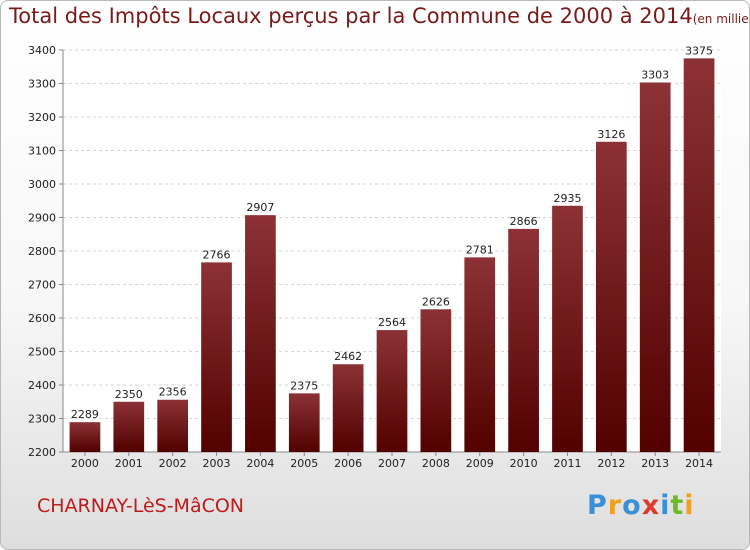  What do you see at coordinates (677, 505) in the screenshot?
I see `logo-letter: t` at bounding box center [677, 505].